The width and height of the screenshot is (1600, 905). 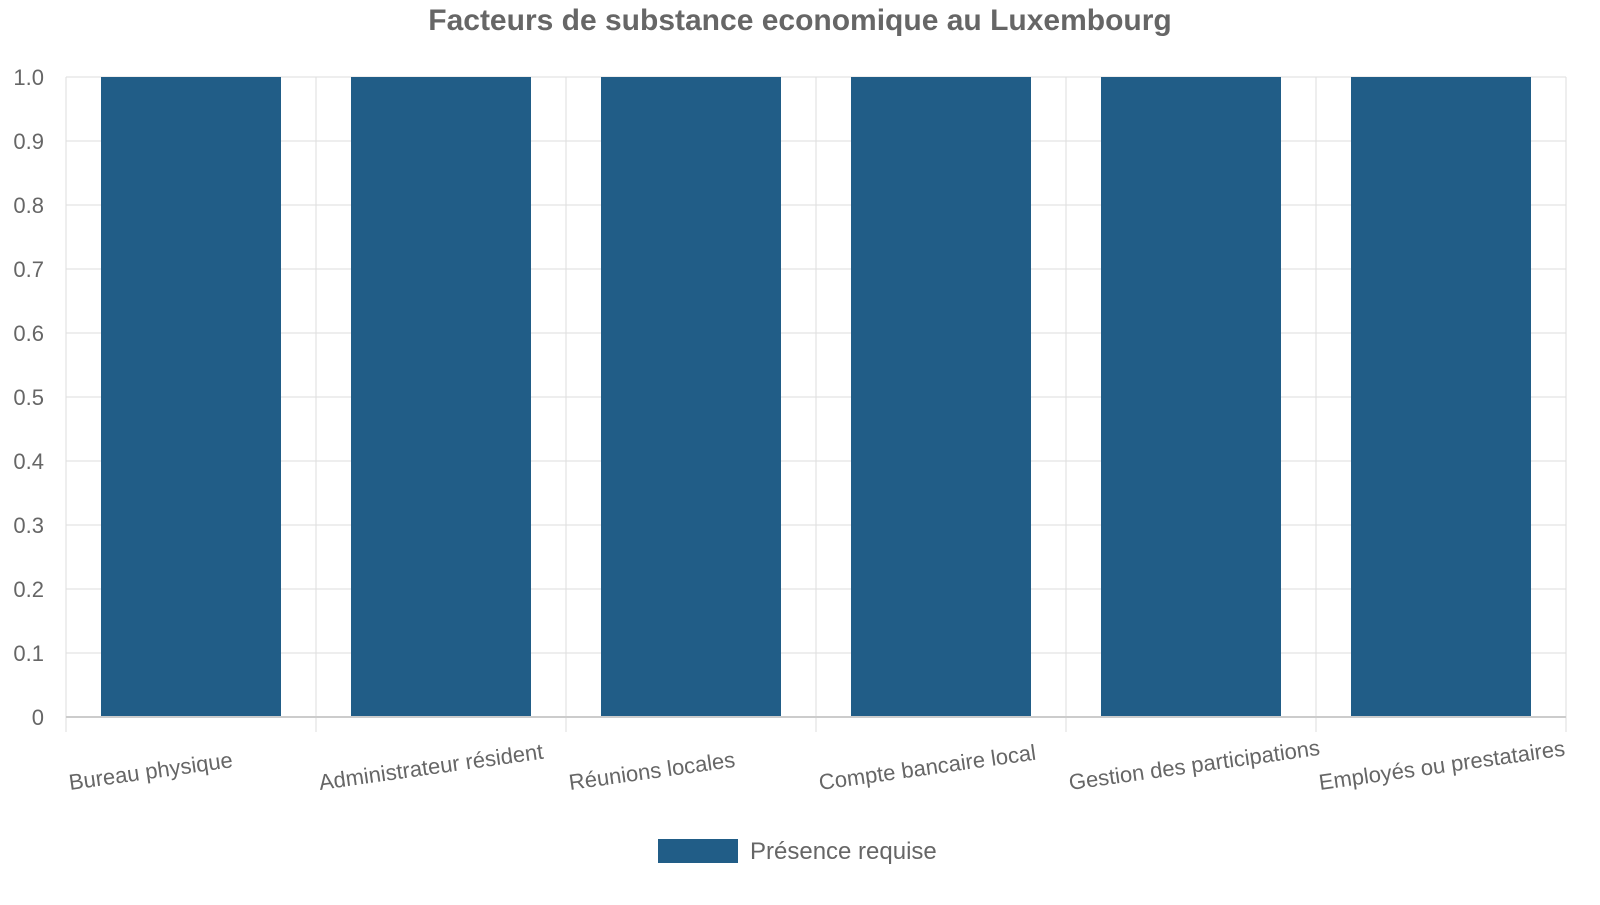 I want to click on y-tick-label: 0.3, so click(x=28, y=525).